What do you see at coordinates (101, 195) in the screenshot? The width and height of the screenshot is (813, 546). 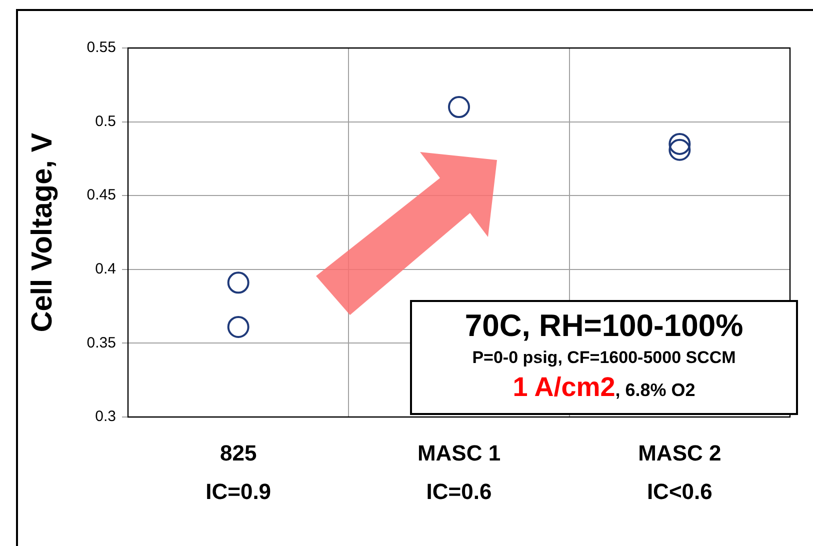 I see `y-tick-label: 0.45` at bounding box center [101, 195].